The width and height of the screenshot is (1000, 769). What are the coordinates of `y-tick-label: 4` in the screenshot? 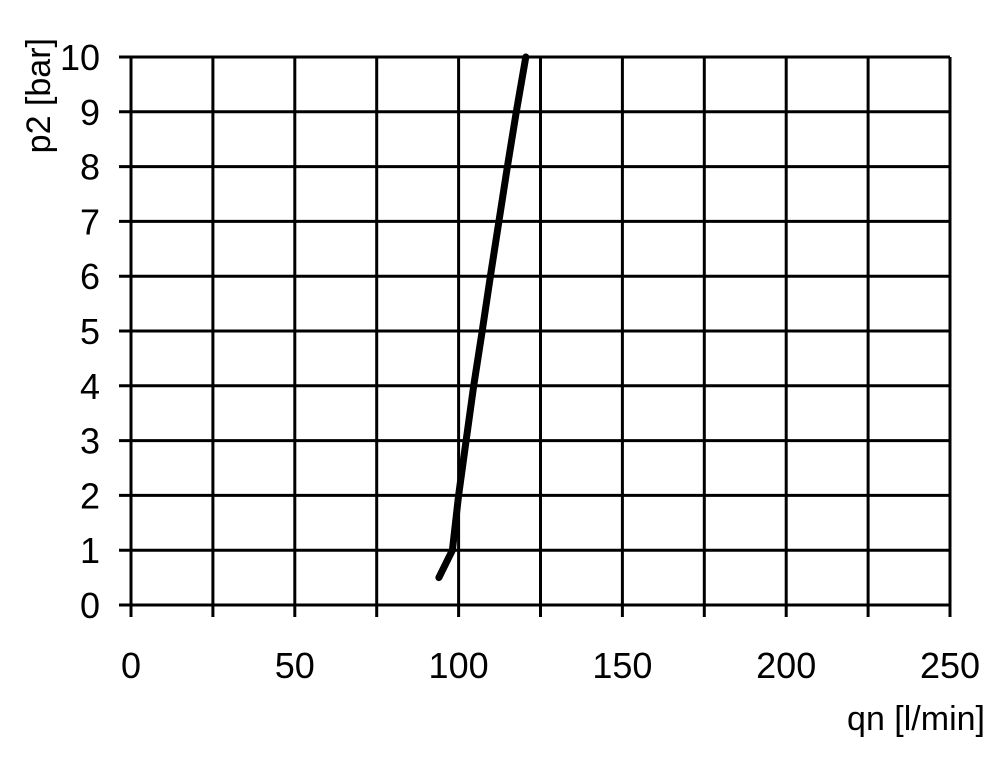 It's located at (90, 386).